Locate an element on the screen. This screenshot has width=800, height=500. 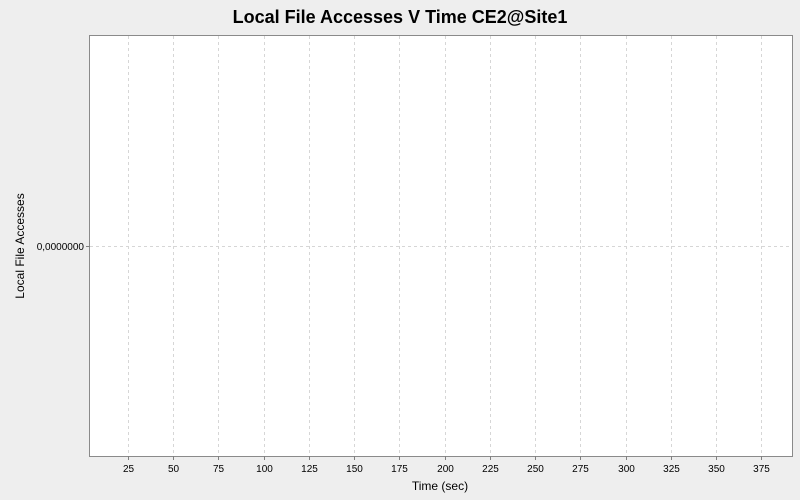
x-tick-label: 300 is located at coordinates (626, 469).